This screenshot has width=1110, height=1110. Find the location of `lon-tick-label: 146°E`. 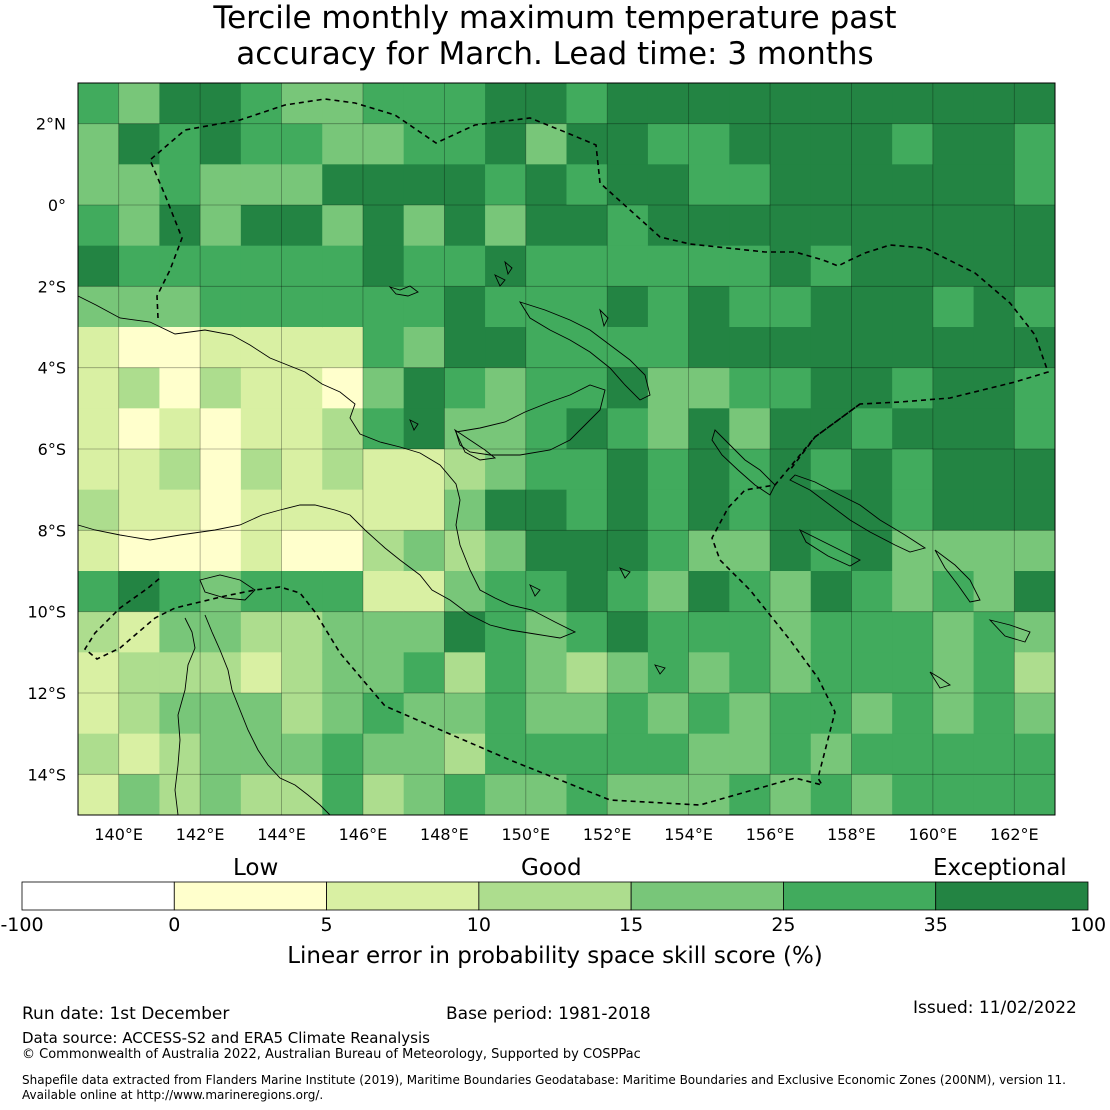

lon-tick-label: 146°E is located at coordinates (363, 834).